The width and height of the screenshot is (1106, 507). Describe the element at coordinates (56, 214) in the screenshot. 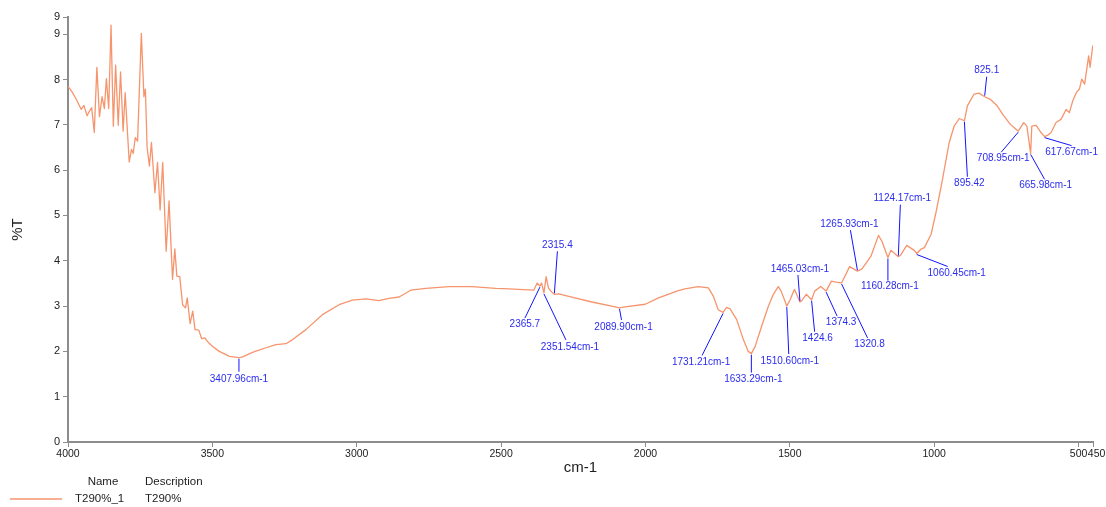

I see `y-tick-label: 5` at that location.